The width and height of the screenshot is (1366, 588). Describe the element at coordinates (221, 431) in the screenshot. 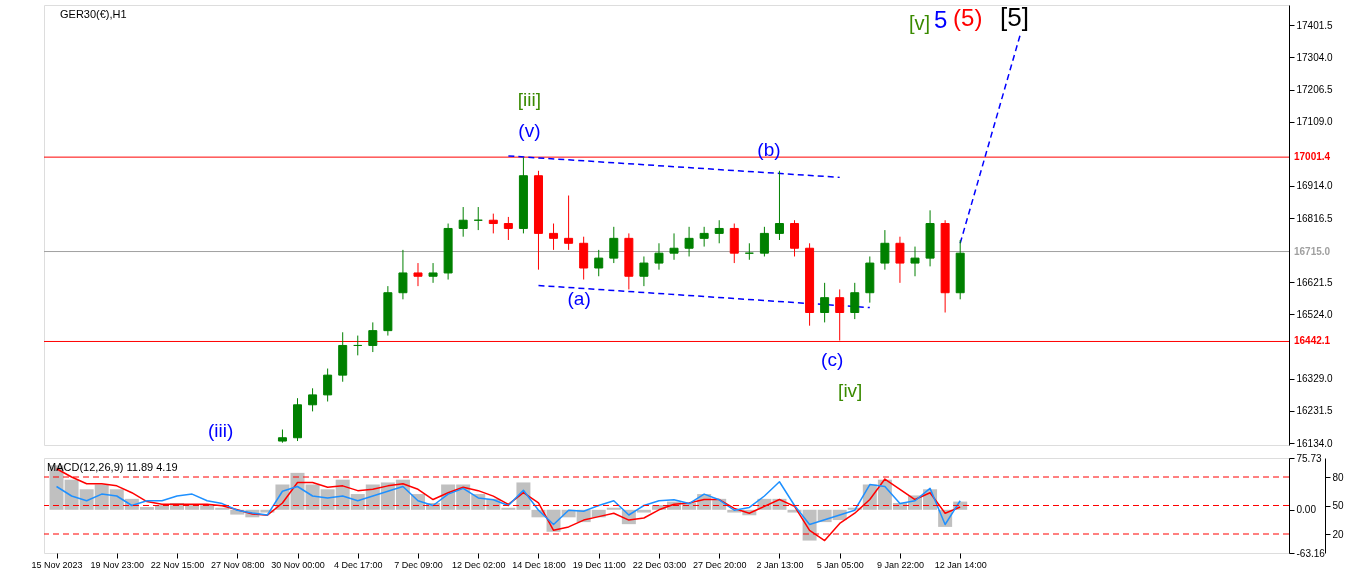

I see `annotation: (iii)` at that location.